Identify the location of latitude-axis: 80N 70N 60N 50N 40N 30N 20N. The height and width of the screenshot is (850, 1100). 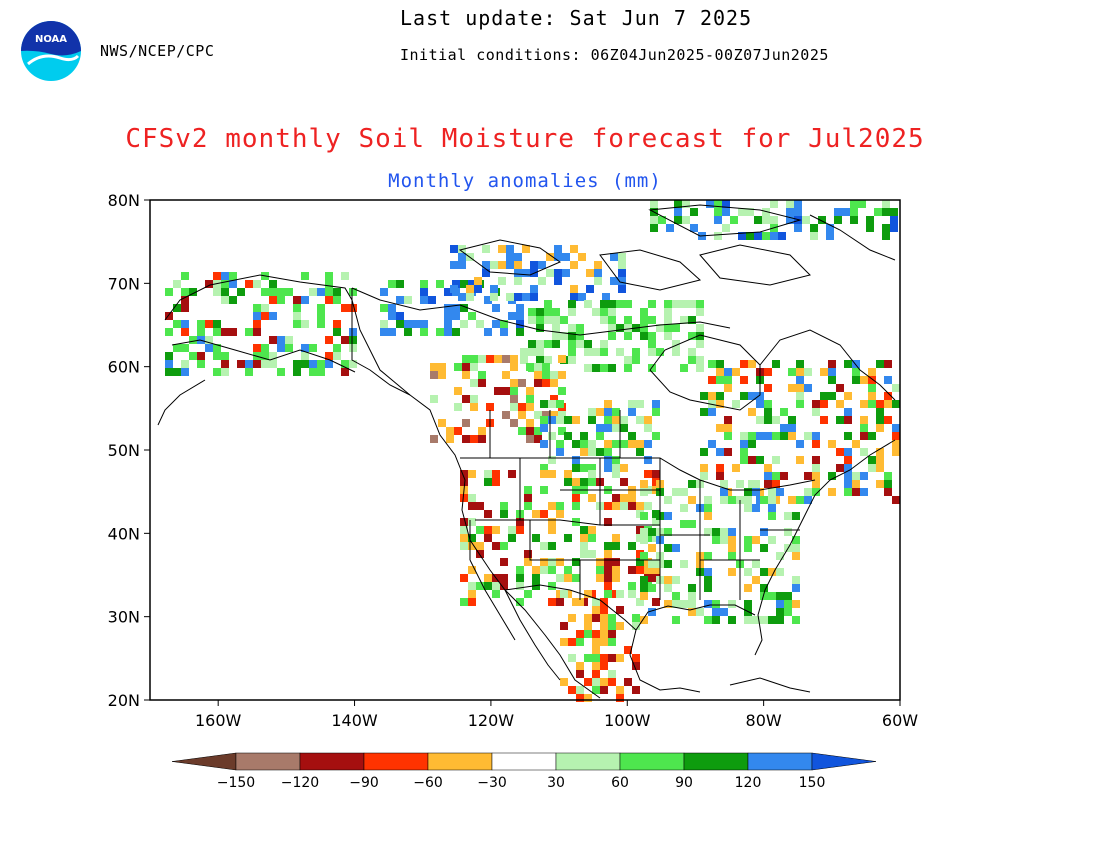
(129, 450).